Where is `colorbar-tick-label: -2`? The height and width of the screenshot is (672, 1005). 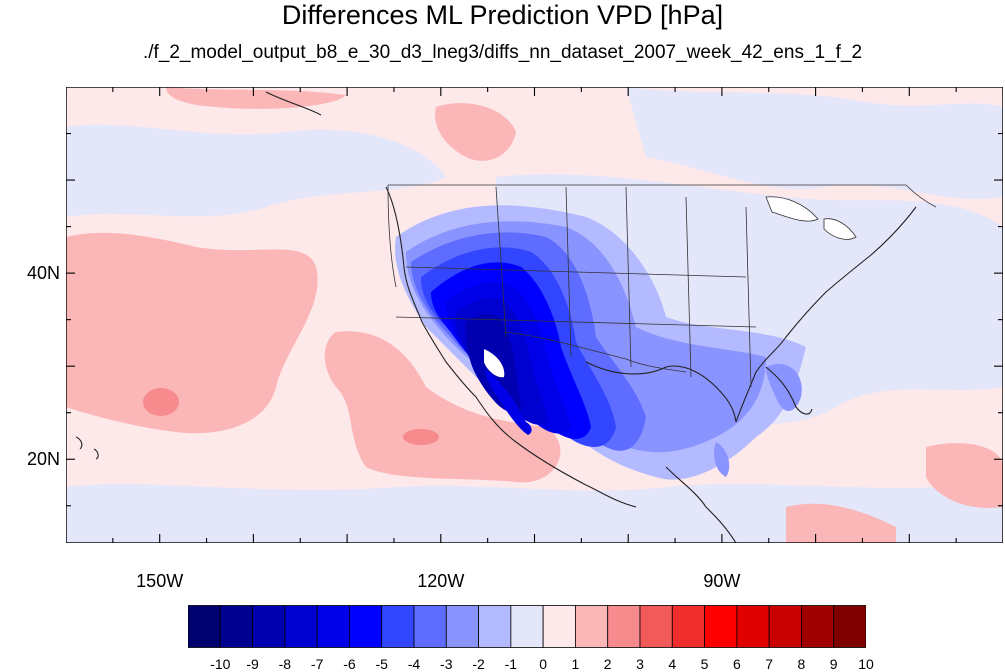
colorbar-tick-label: -2 is located at coordinates (478, 664).